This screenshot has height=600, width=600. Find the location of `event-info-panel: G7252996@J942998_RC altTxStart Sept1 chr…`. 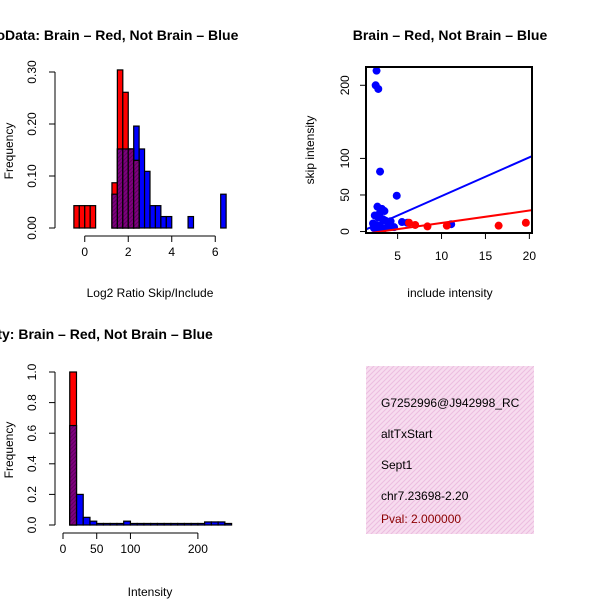

event-info-panel: G7252996@J942998_RC altTxStart Sept1 chr… is located at coordinates (450, 450).